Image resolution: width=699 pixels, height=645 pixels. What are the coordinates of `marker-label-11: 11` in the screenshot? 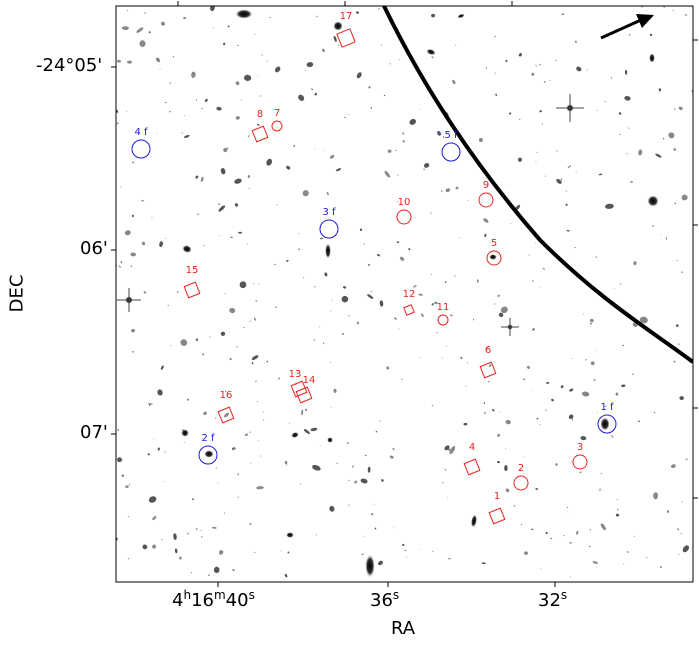 It's located at (443, 307).